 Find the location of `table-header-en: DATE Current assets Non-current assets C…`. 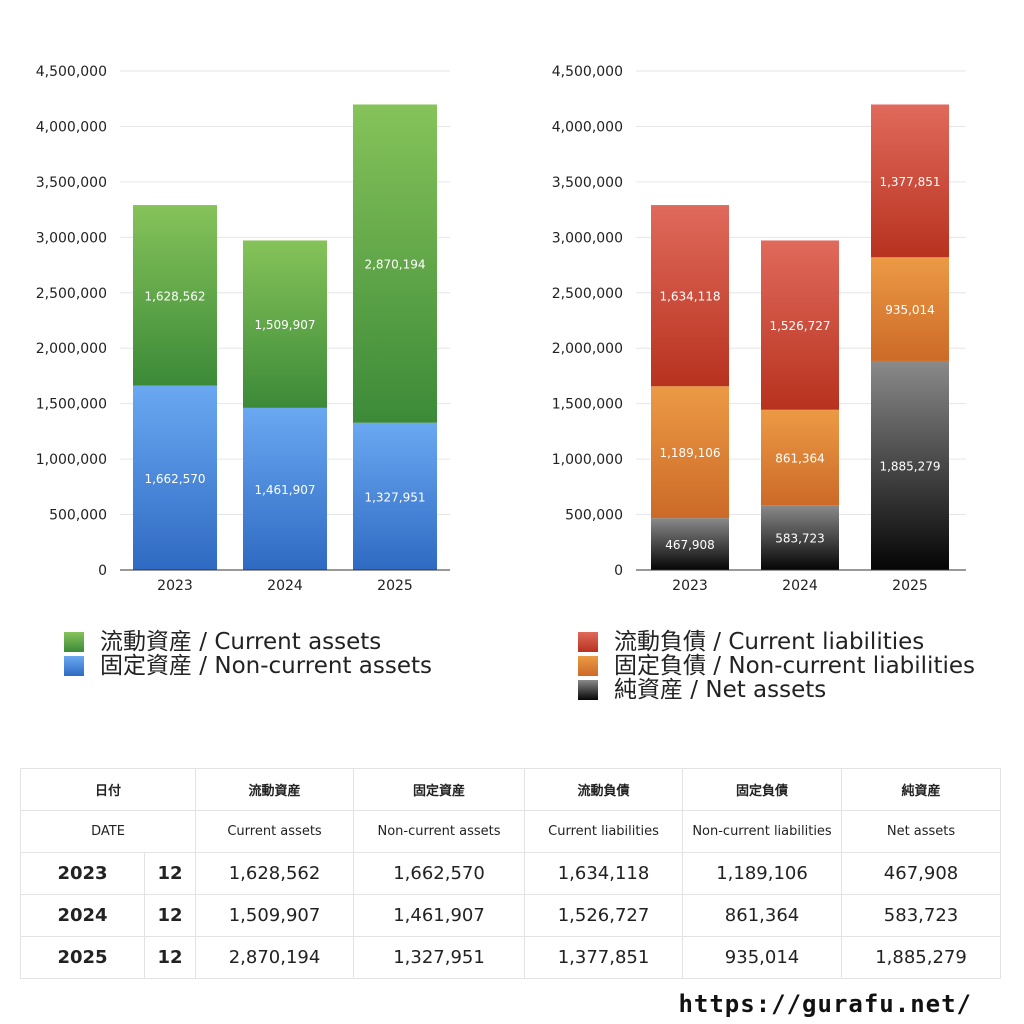

table-header-en: DATE Current assets Non-current assets C… is located at coordinates (510, 831).